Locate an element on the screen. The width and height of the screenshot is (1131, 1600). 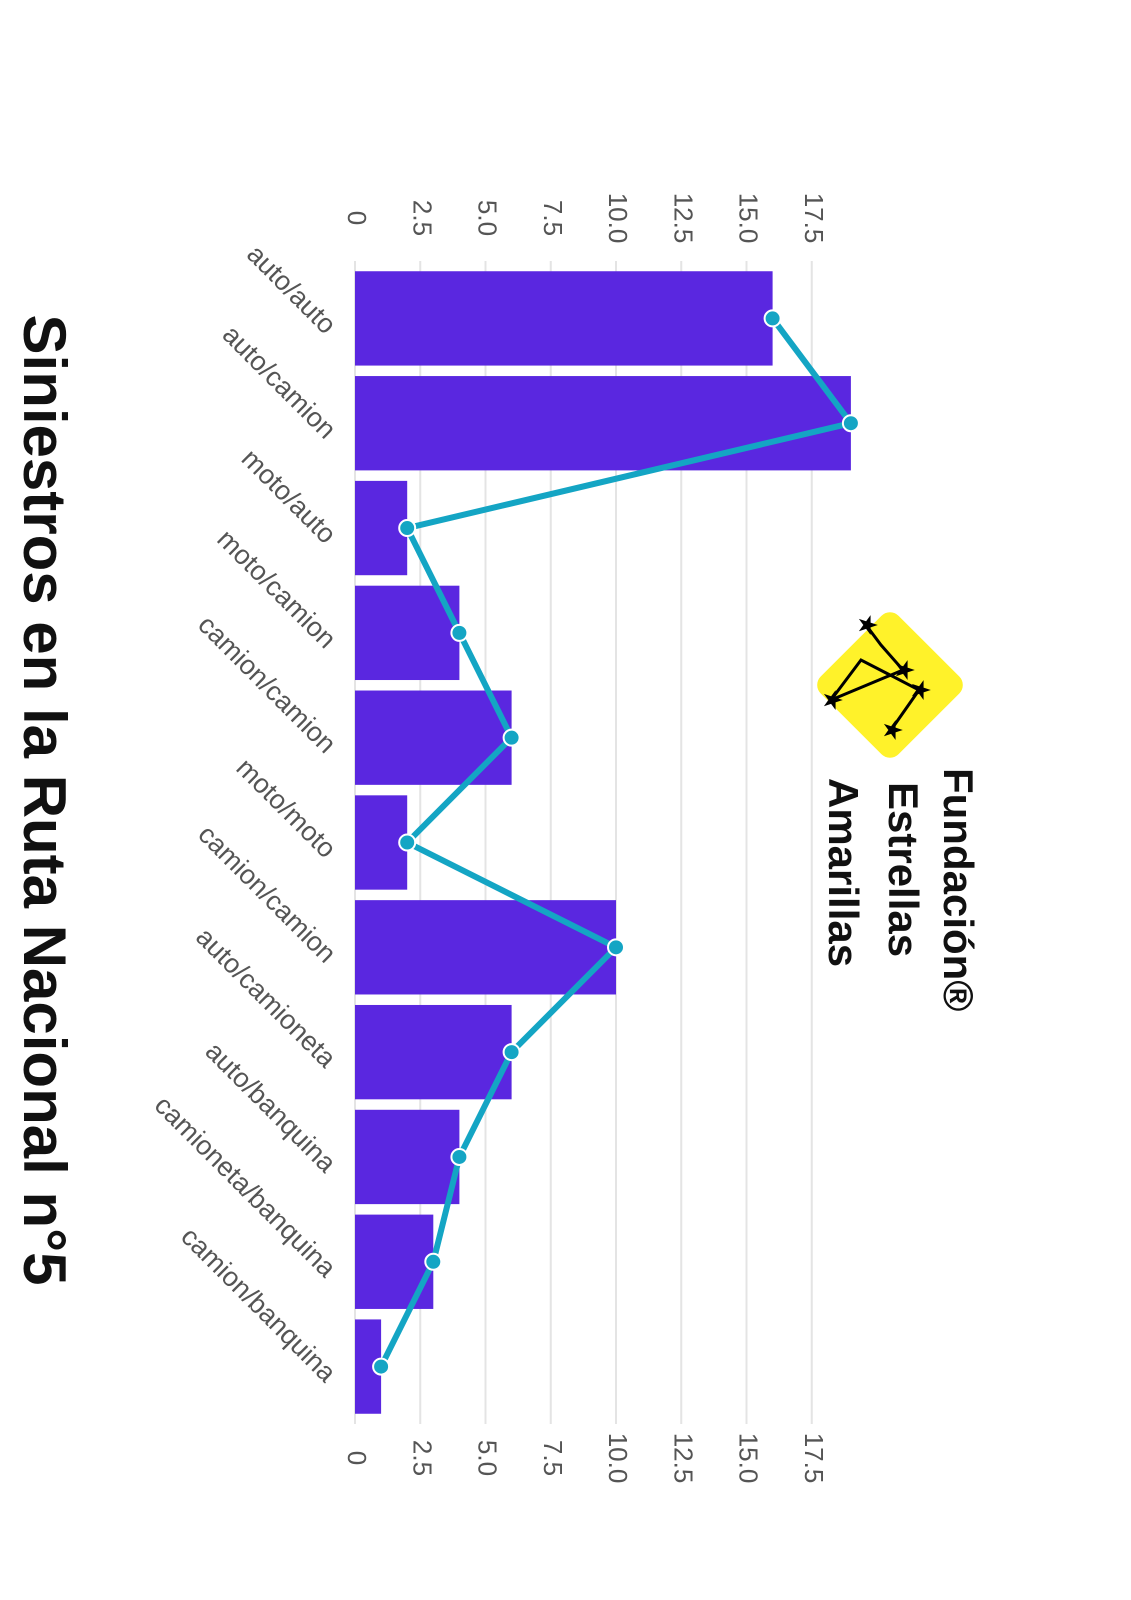
x-tick-label: moto/moto is located at coordinates (286, 807).